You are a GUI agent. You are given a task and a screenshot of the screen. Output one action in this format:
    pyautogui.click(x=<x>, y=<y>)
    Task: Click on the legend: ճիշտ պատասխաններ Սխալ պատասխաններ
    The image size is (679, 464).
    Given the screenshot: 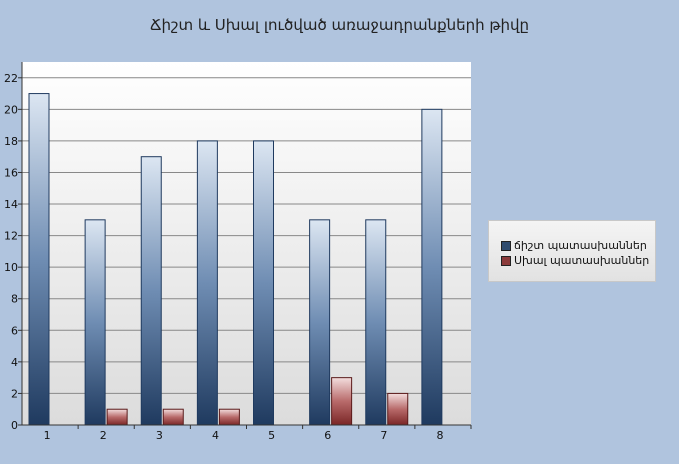 What is the action you would take?
    pyautogui.click(x=572, y=251)
    